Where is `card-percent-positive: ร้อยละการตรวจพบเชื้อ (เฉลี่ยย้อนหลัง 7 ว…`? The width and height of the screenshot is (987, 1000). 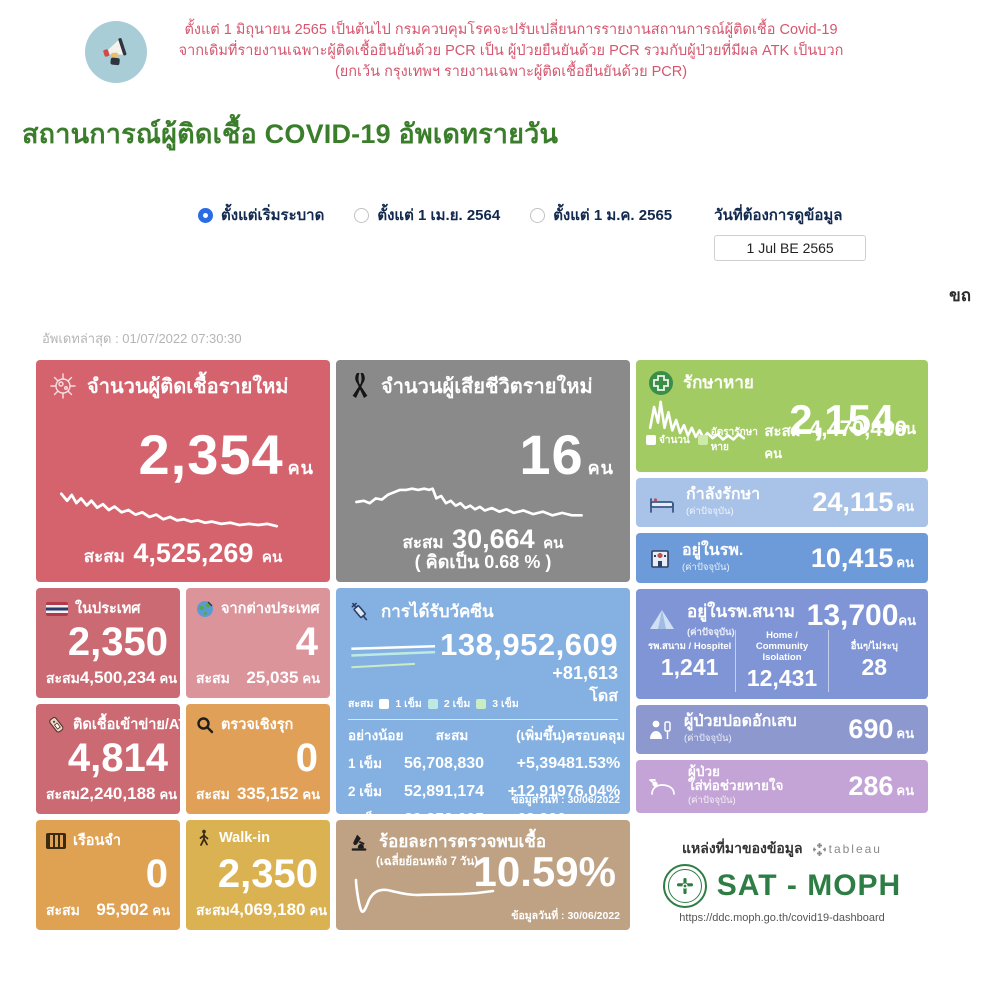
card-percent-positive: ร้อยละการตรวจพบเชื้อ (เฉลี่ยย้อนหลัง 7 ว… is located at coordinates (483, 875).